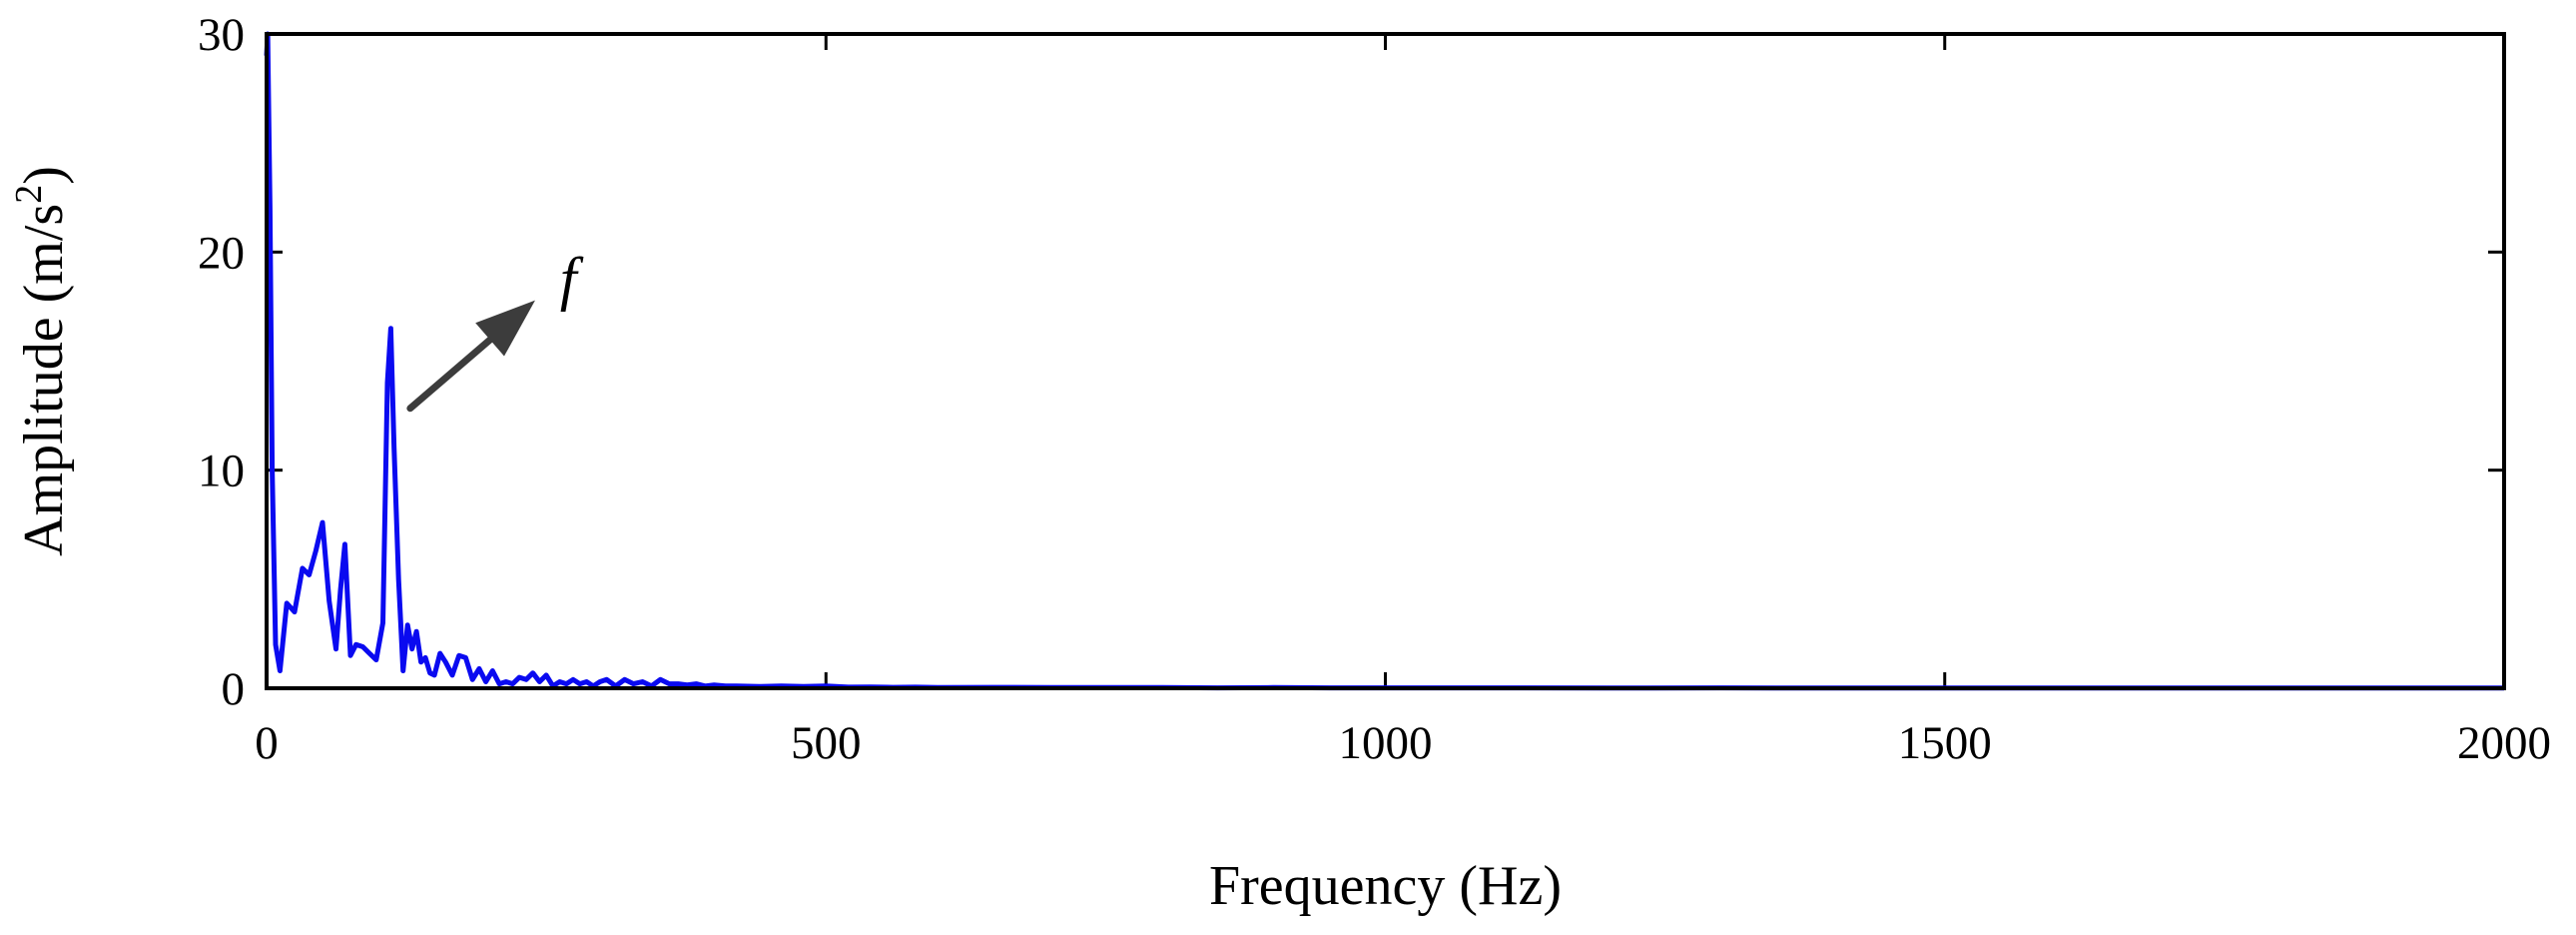 This screenshot has width=2576, height=935. I want to click on annotation-label: f, so click(572, 279).